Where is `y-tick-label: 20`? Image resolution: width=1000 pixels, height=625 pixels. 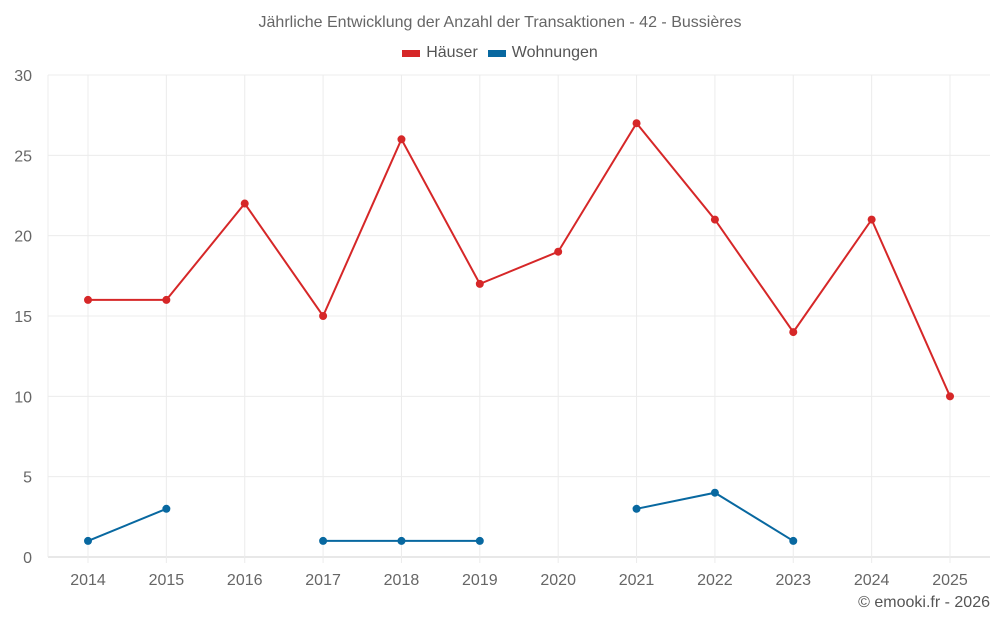 y-tick-label: 20 is located at coordinates (23, 237).